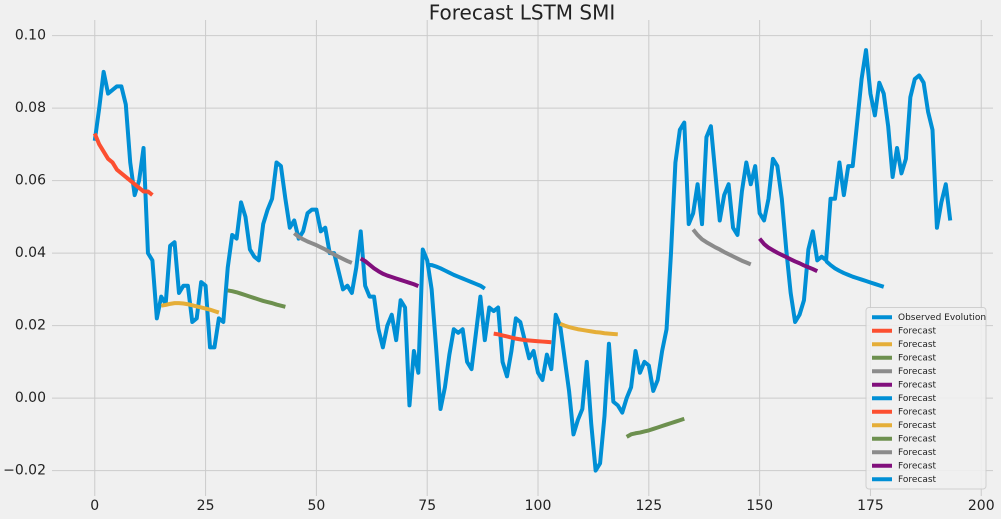 The image size is (1001, 519). What do you see at coordinates (30, 326) in the screenshot?
I see `y-tick-label: 0.02` at bounding box center [30, 326].